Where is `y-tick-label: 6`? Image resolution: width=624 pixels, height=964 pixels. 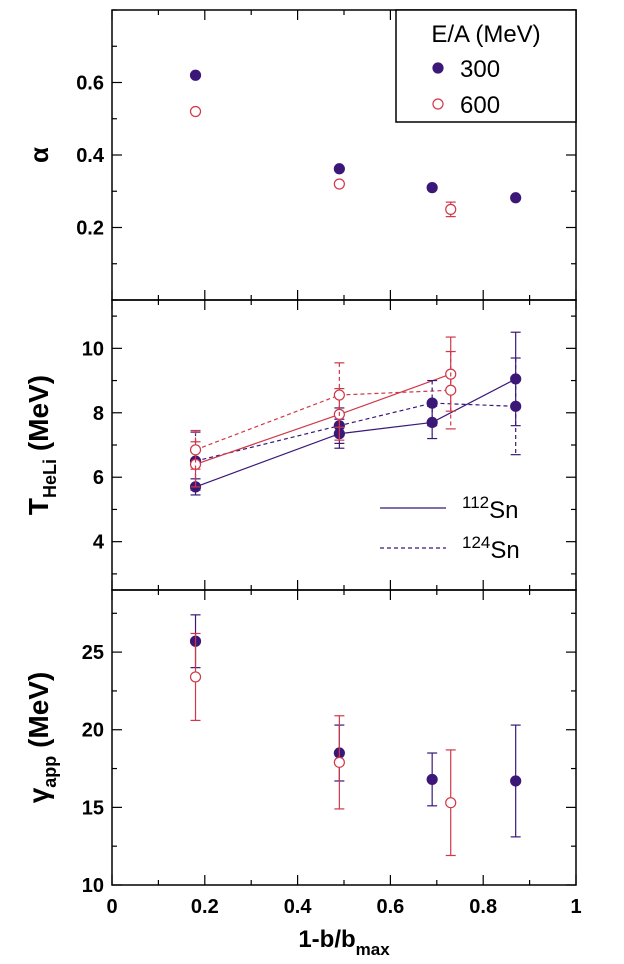
y-tick-label: 6 is located at coordinates (98, 478).